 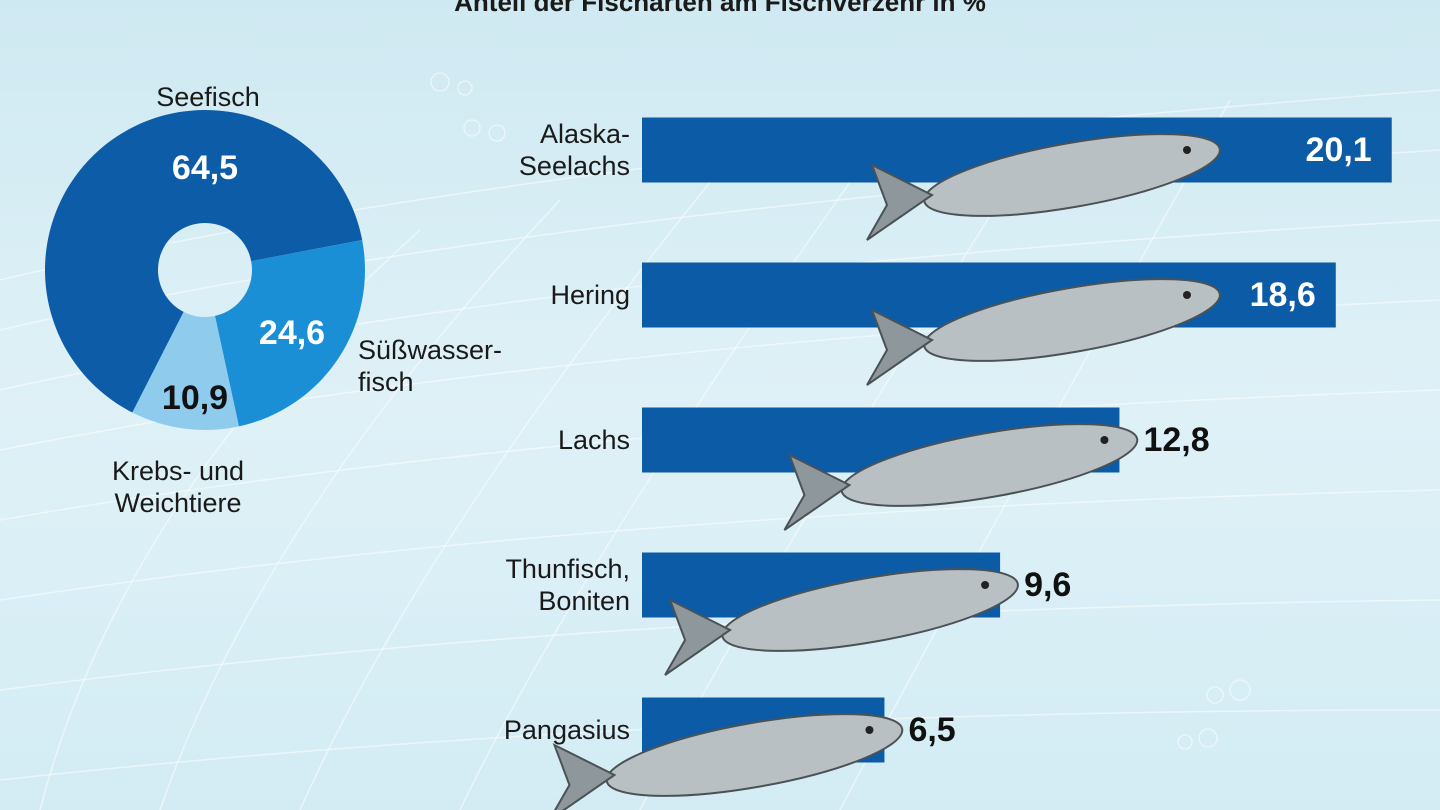 I want to click on segment-label: Krebs- und Weichtiere, so click(x=178, y=487).